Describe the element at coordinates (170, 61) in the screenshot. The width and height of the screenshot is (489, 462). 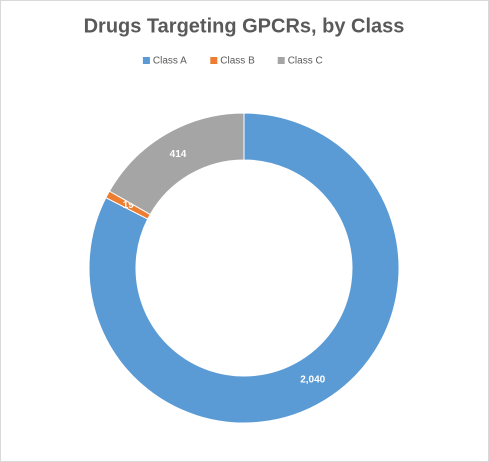
I see `legend-label: Class A` at that location.